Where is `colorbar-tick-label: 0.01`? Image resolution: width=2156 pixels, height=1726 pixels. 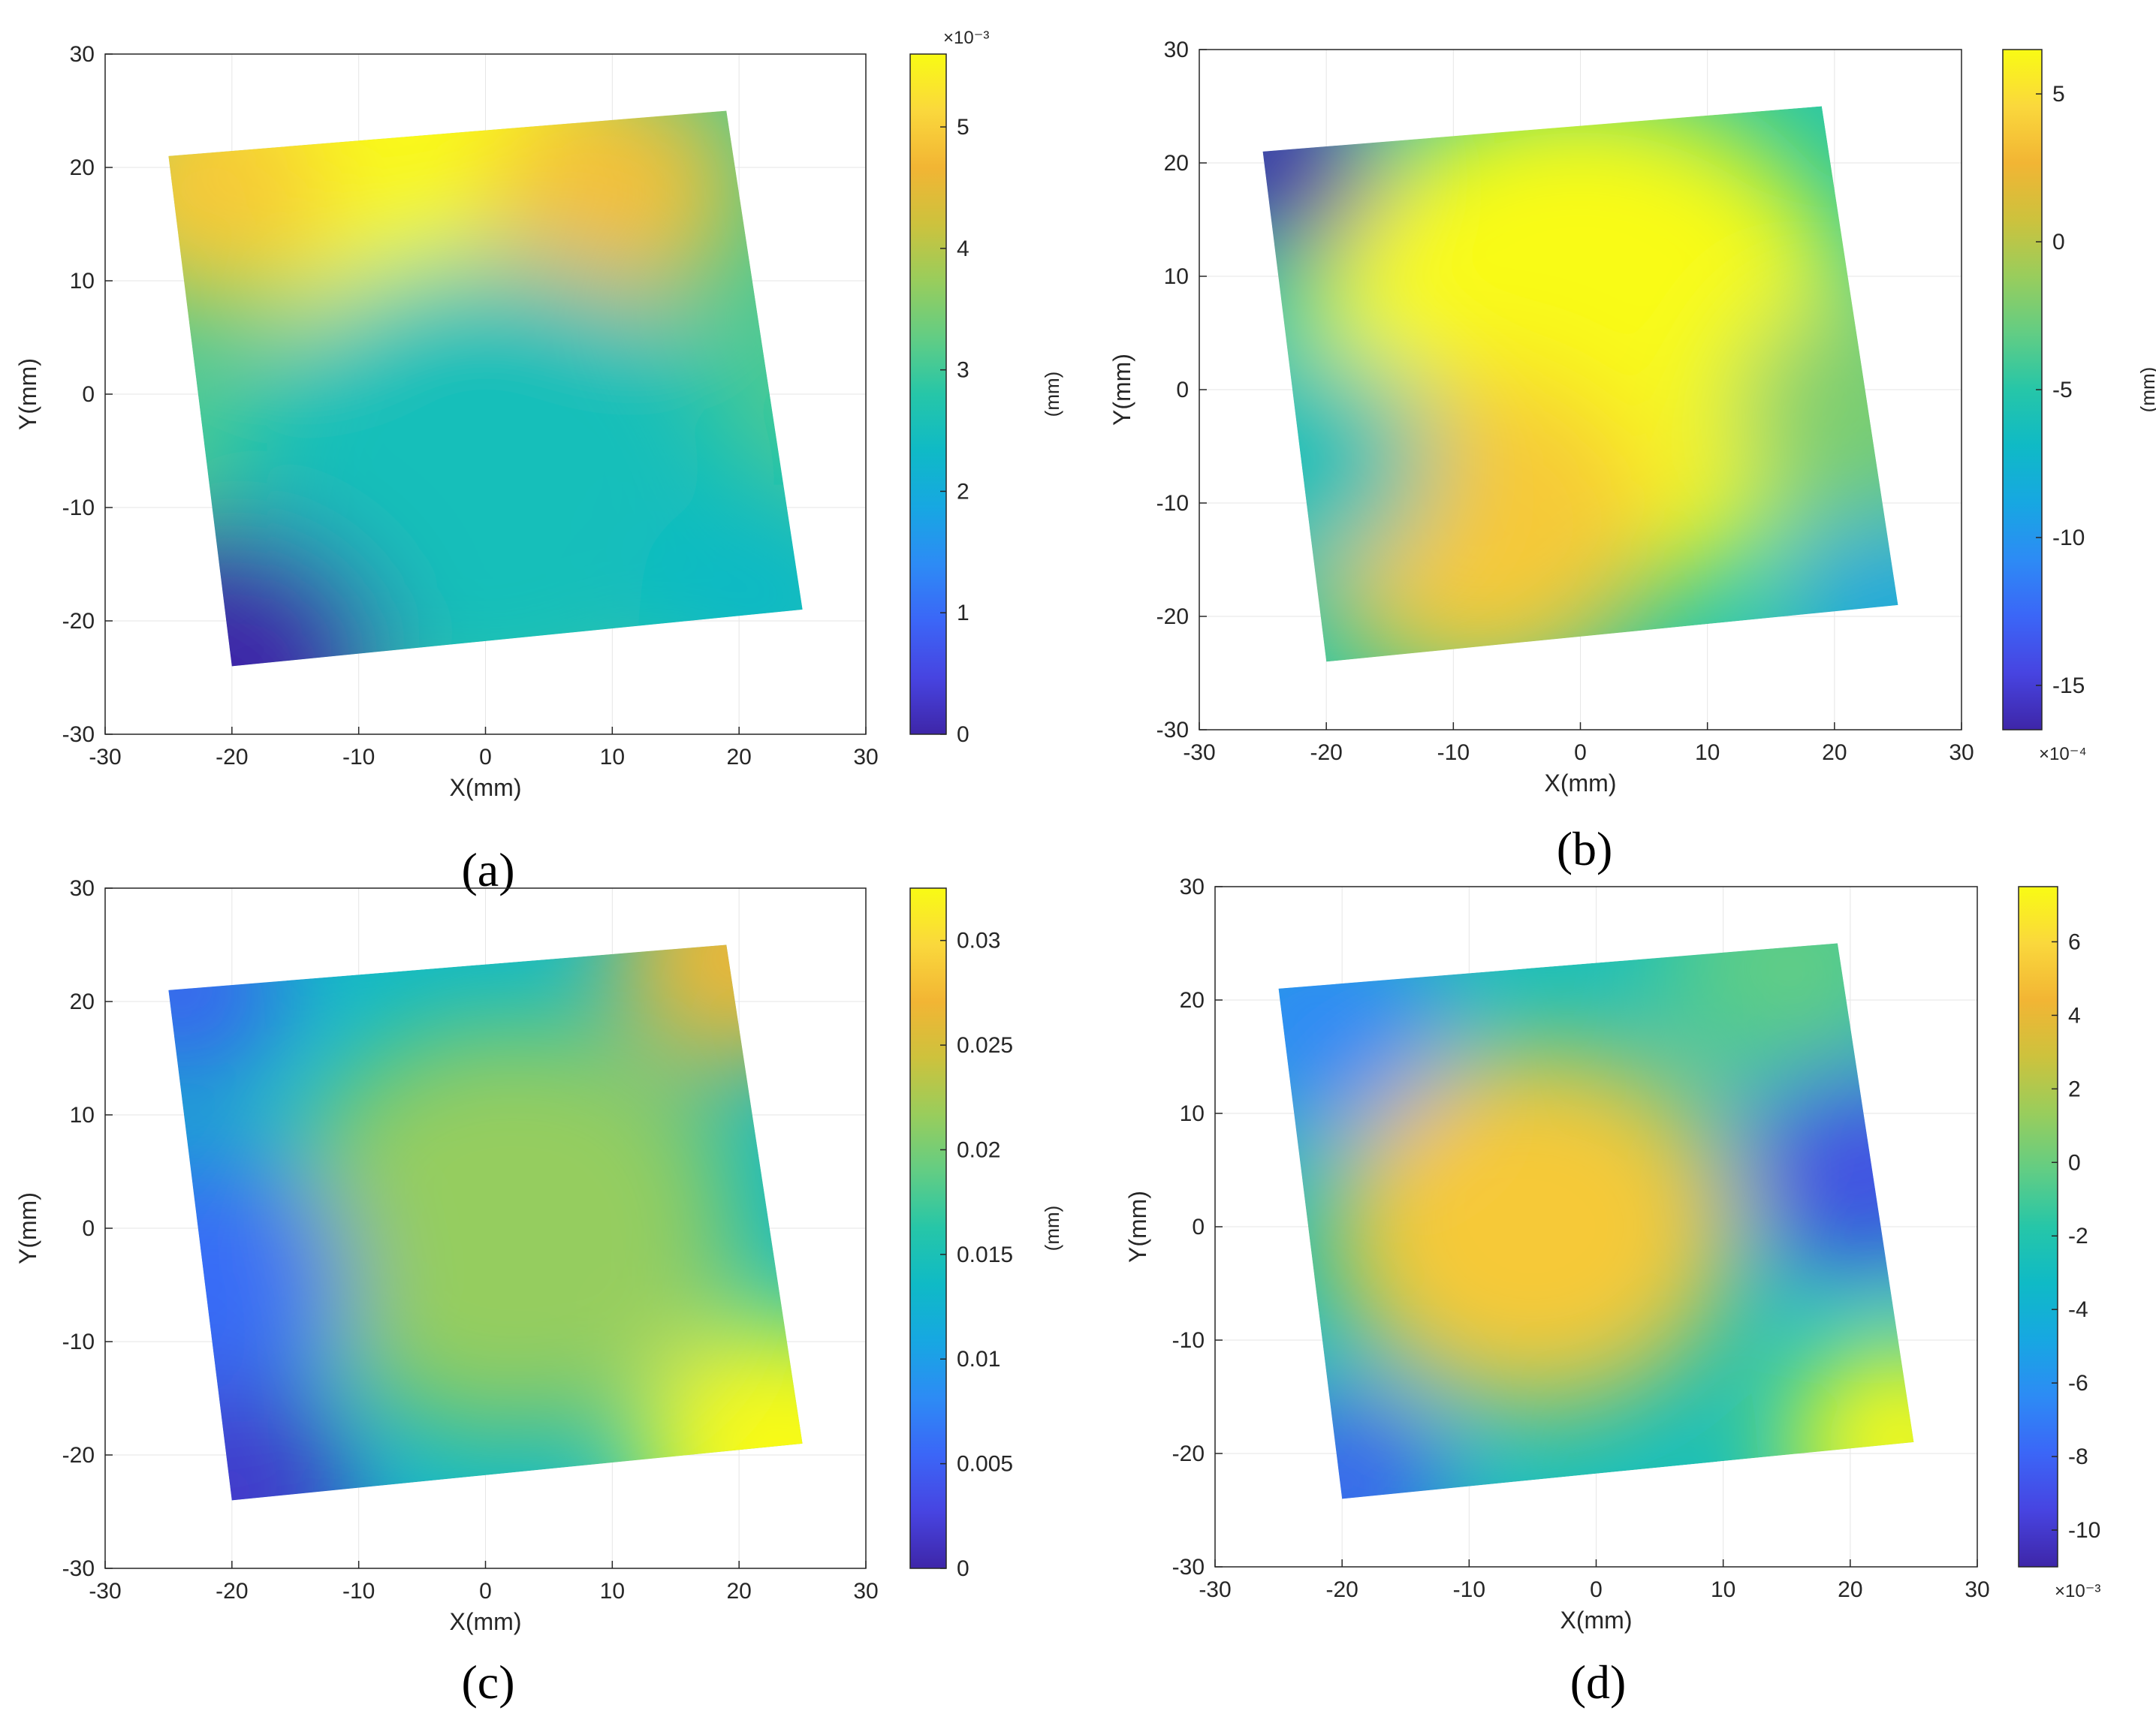
colorbar-tick-label: 0.01 is located at coordinates (978, 1359).